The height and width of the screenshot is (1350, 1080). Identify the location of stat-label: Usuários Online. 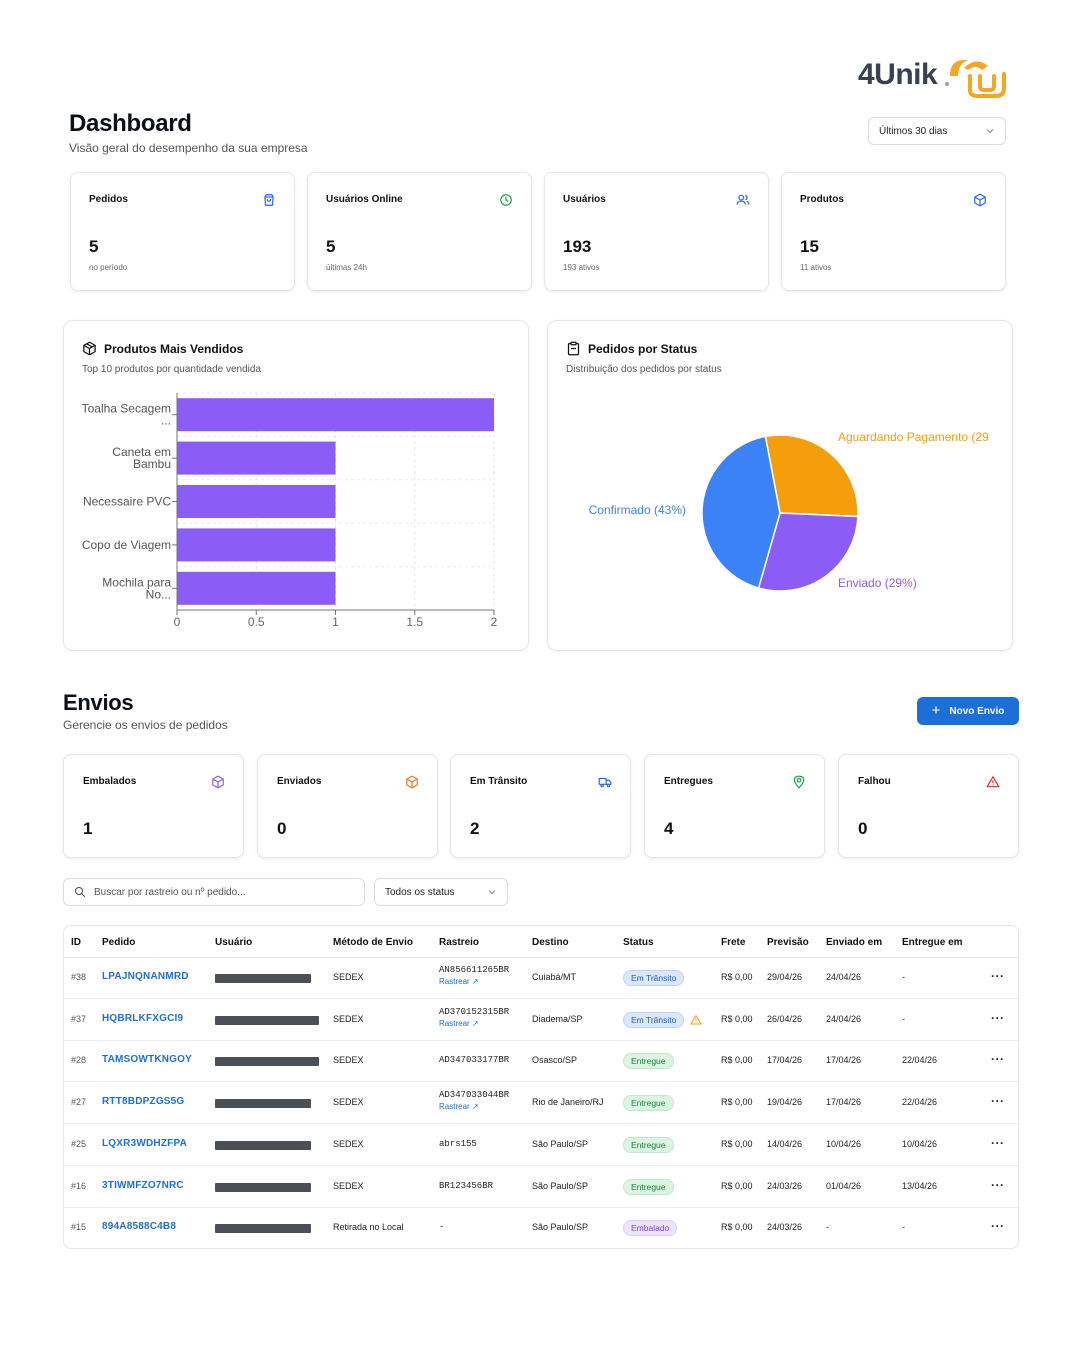
(364, 199).